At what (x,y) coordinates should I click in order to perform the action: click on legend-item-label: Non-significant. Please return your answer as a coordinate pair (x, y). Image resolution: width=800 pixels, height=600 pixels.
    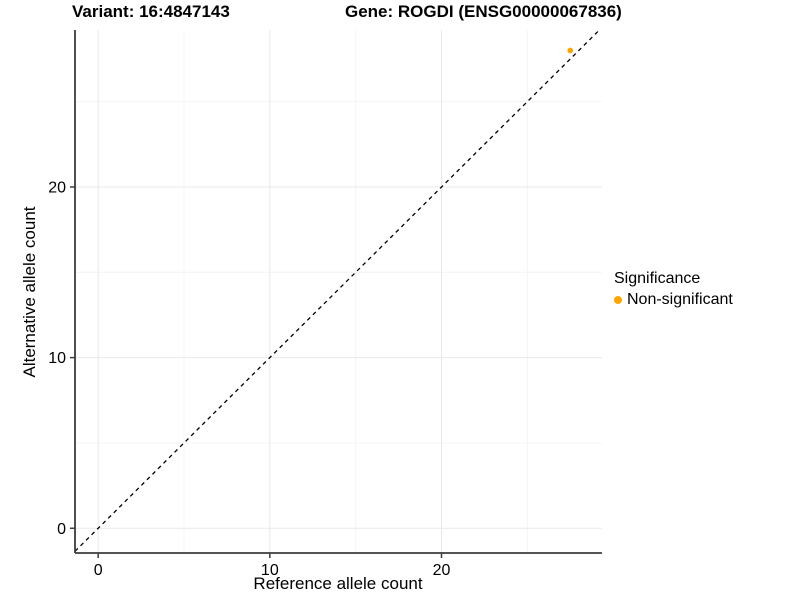
    Looking at the image, I should click on (680, 299).